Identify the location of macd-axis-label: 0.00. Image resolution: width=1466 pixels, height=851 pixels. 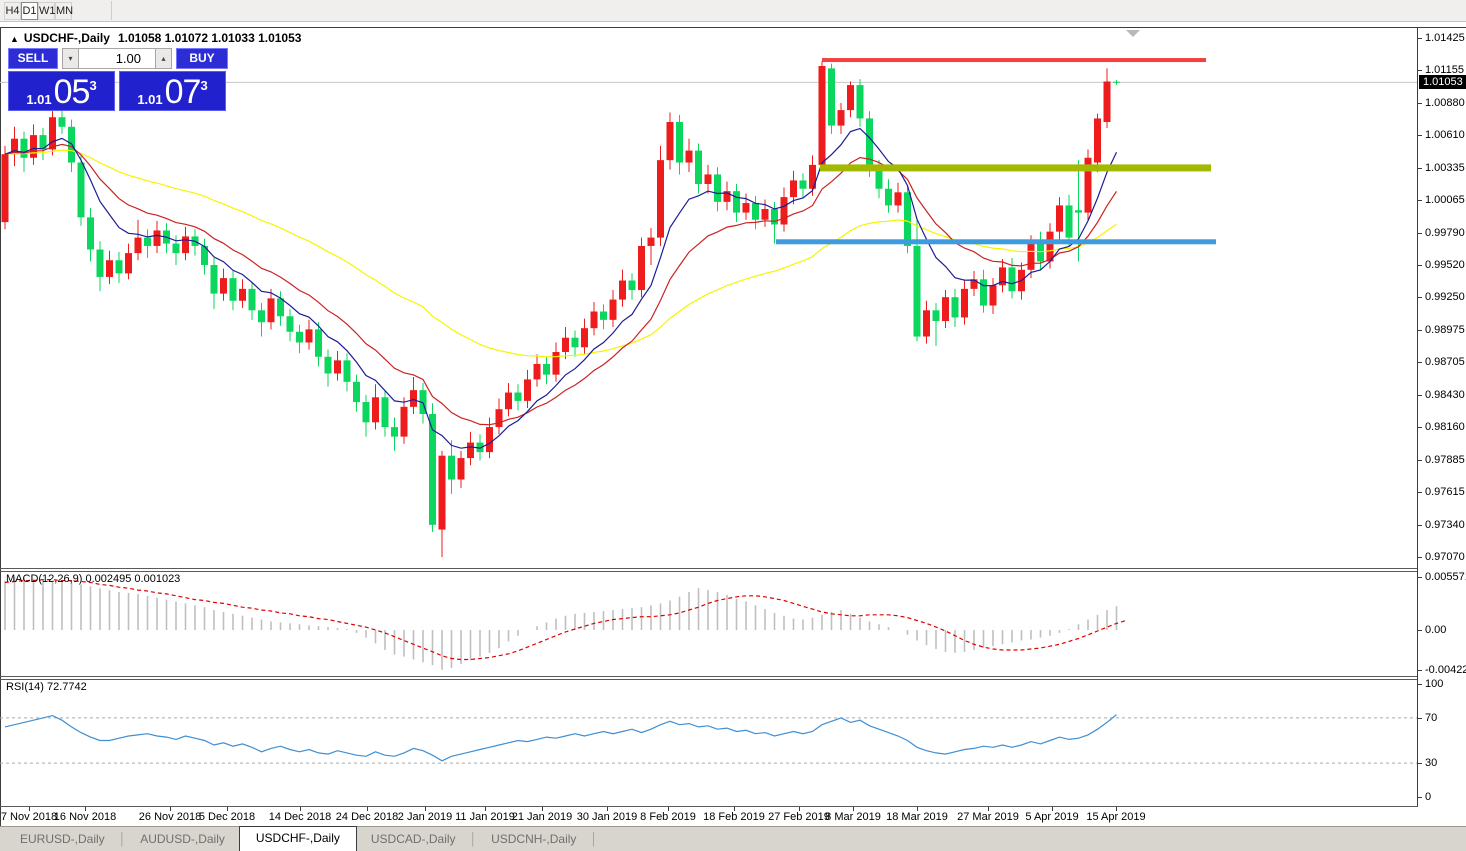
(1436, 630).